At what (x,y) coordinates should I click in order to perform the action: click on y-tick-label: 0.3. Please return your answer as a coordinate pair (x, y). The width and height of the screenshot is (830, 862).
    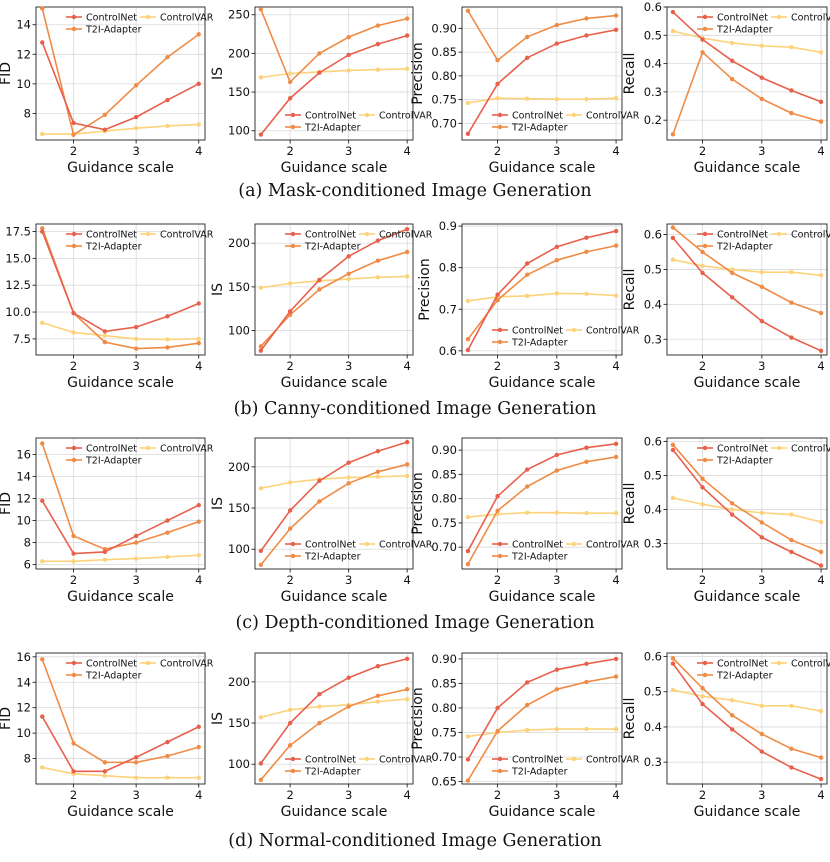
    Looking at the image, I should click on (653, 339).